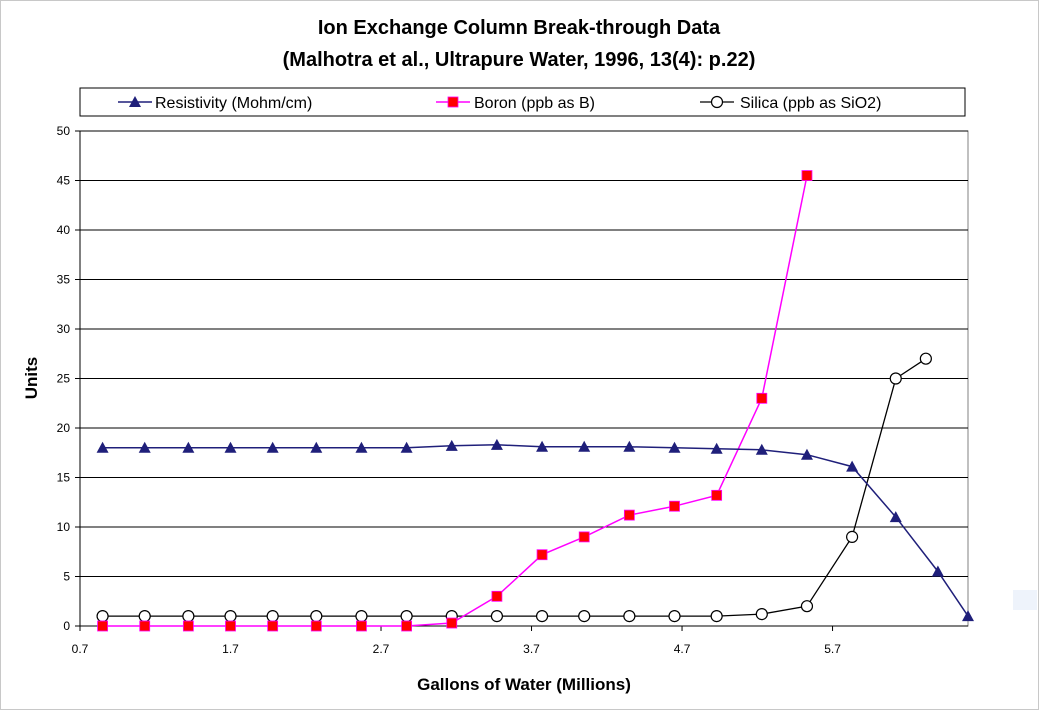 The height and width of the screenshot is (710, 1039). Describe the element at coordinates (64, 280) in the screenshot. I see `y-tick-label: 35` at that location.